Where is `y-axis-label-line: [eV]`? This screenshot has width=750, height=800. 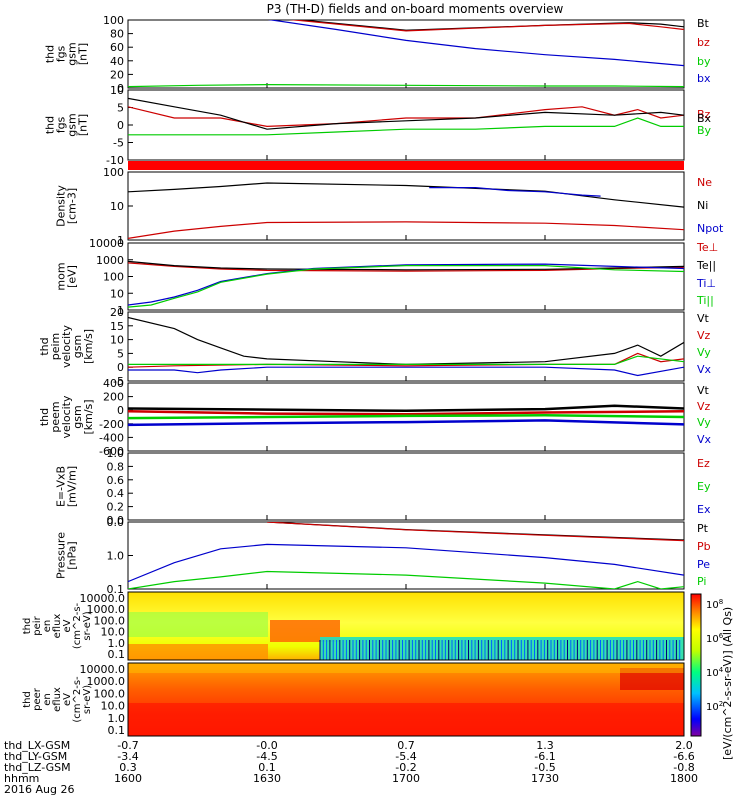 y-axis-label-line: [eV] is located at coordinates (72, 276).